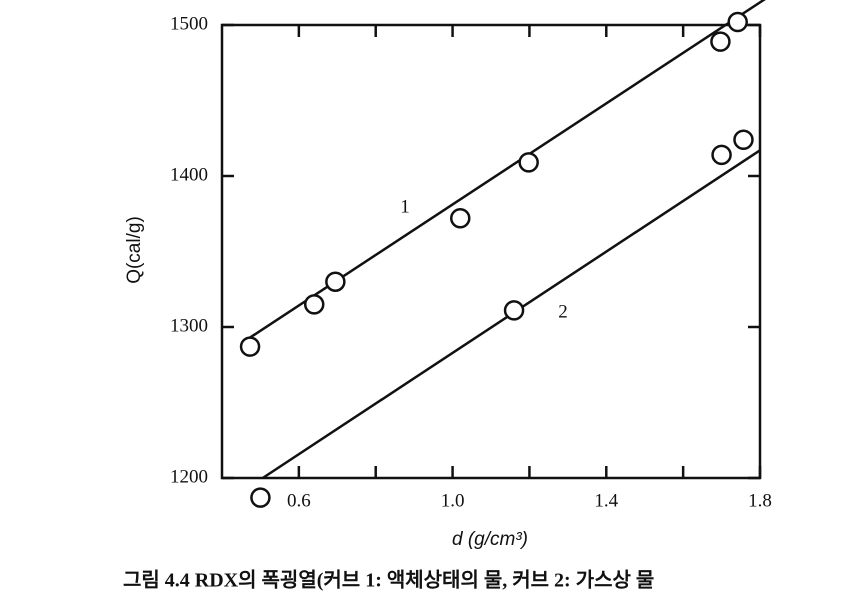 This screenshot has width=853, height=616. What do you see at coordinates (189, 476) in the screenshot?
I see `y-tick-label: 1200` at bounding box center [189, 476].